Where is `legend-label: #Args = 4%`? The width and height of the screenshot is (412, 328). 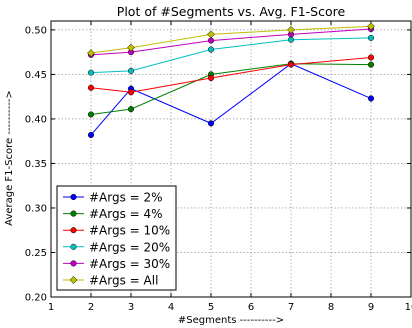
legend-label: #Args = 4% is located at coordinates (126, 214).